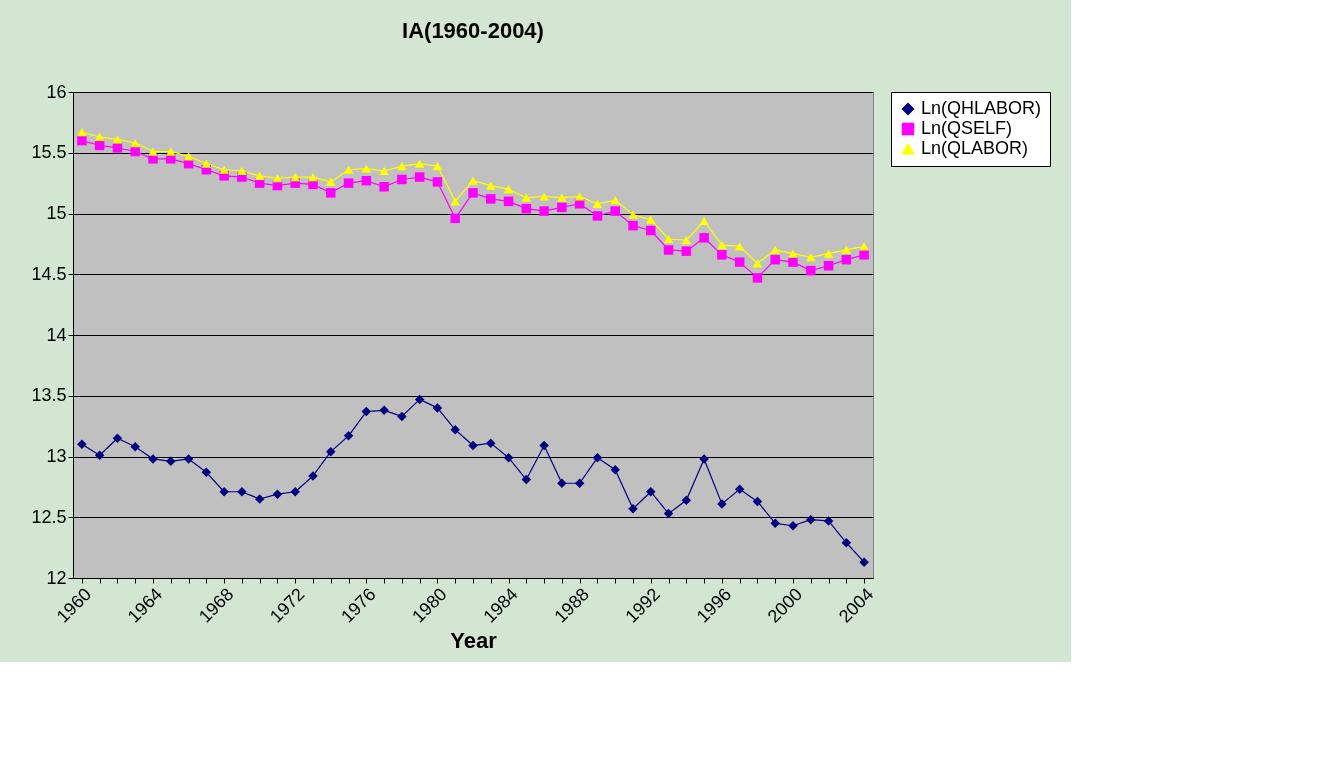  What do you see at coordinates (975, 148) in the screenshot?
I see `legend-label: Ln(QLABOR)` at bounding box center [975, 148].